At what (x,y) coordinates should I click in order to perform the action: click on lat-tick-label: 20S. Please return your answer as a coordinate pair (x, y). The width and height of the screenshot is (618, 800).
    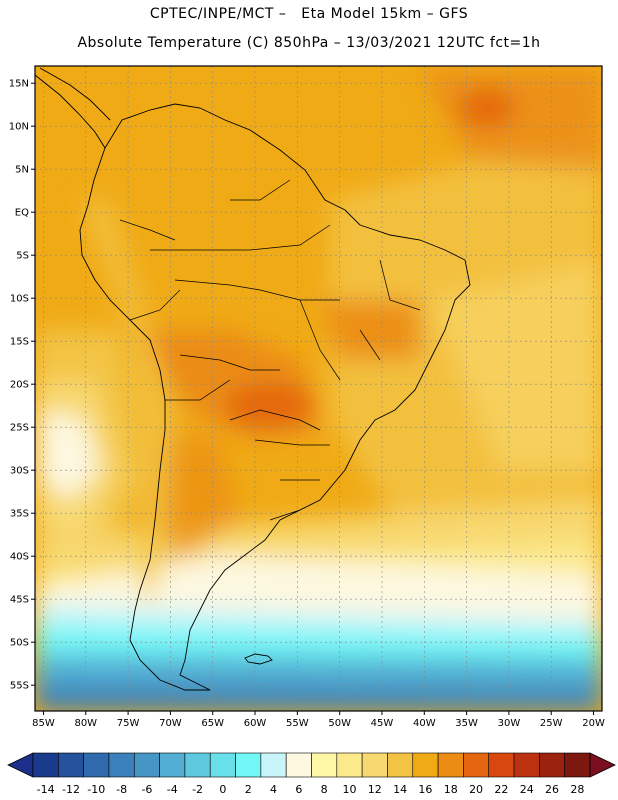
    Looking at the image, I should click on (19, 385).